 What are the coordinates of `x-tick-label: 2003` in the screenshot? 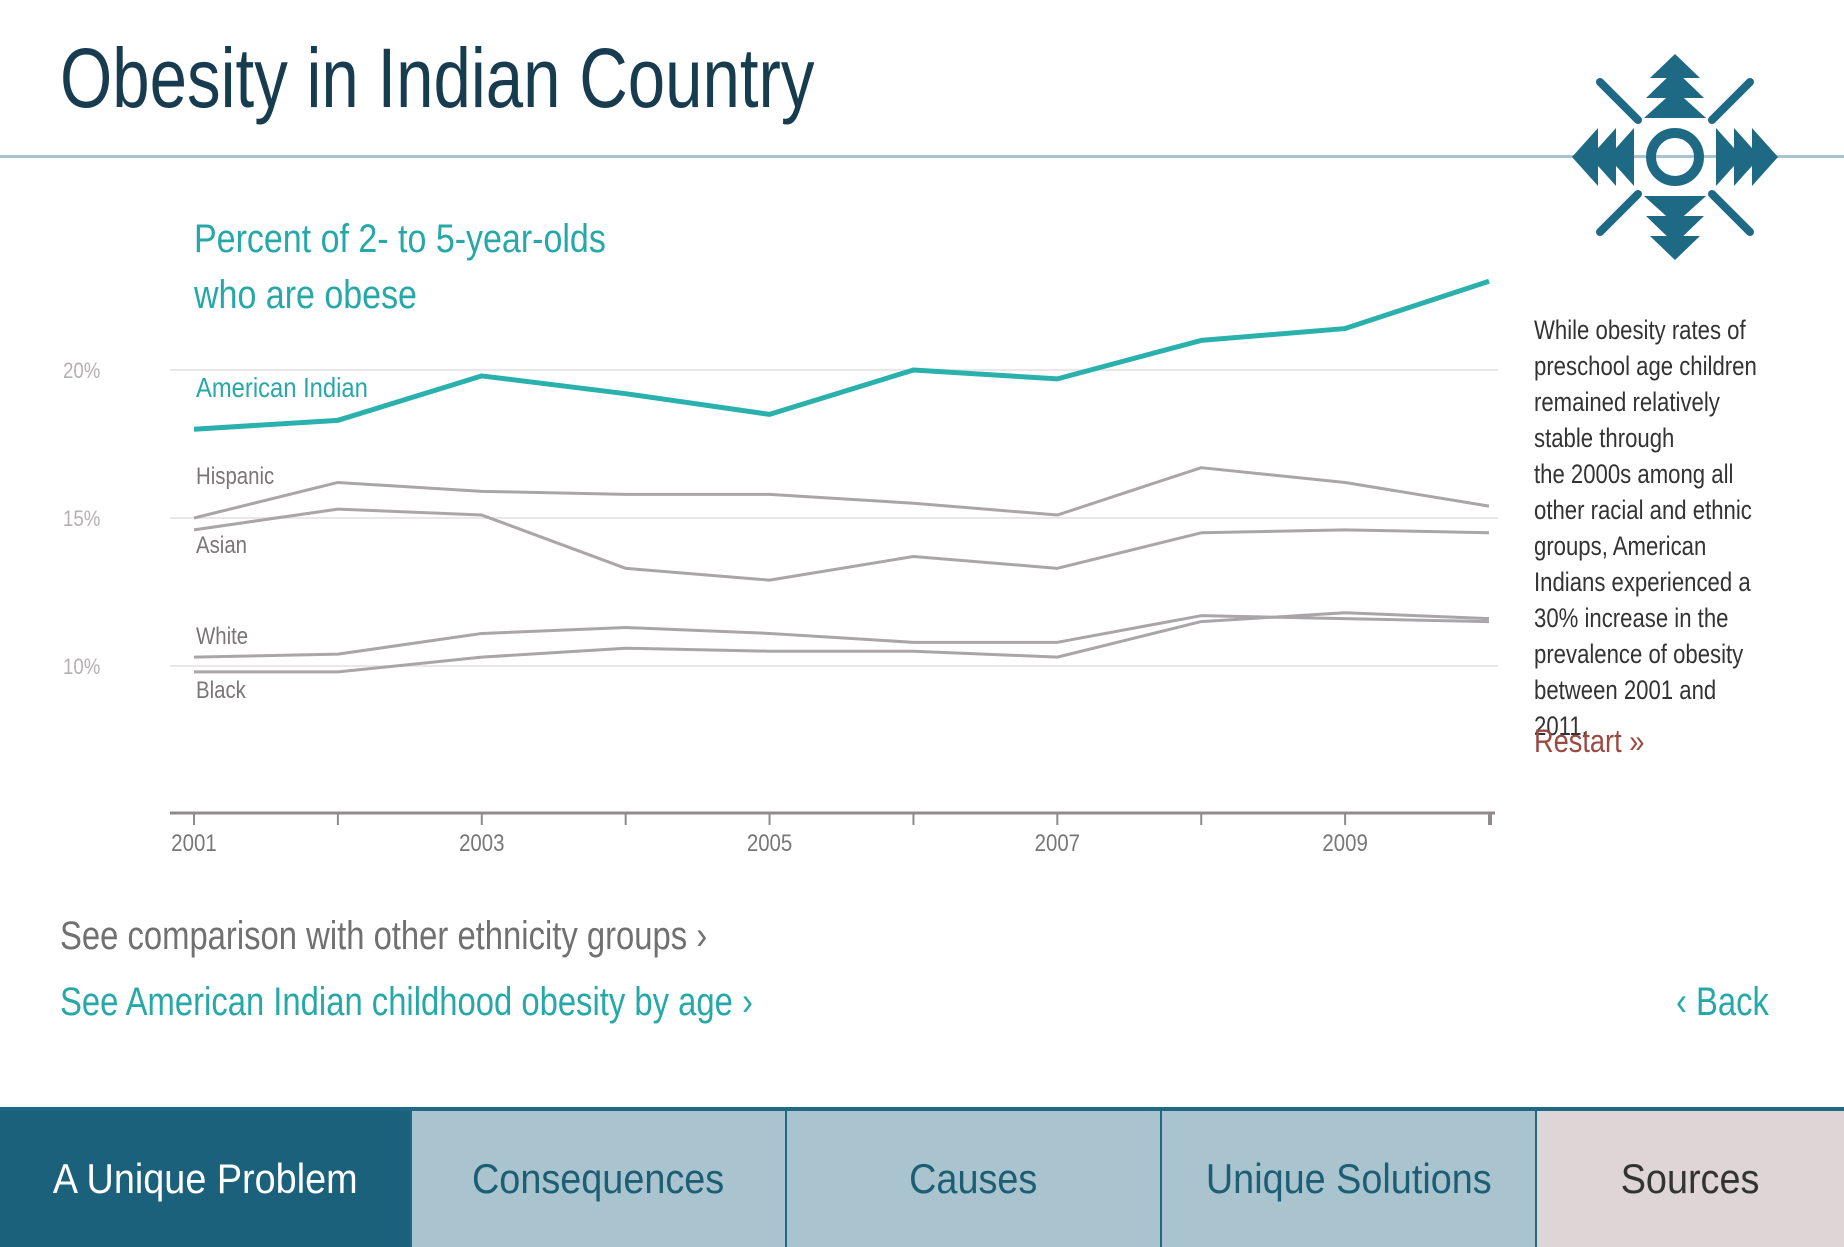 It's located at (481, 842).